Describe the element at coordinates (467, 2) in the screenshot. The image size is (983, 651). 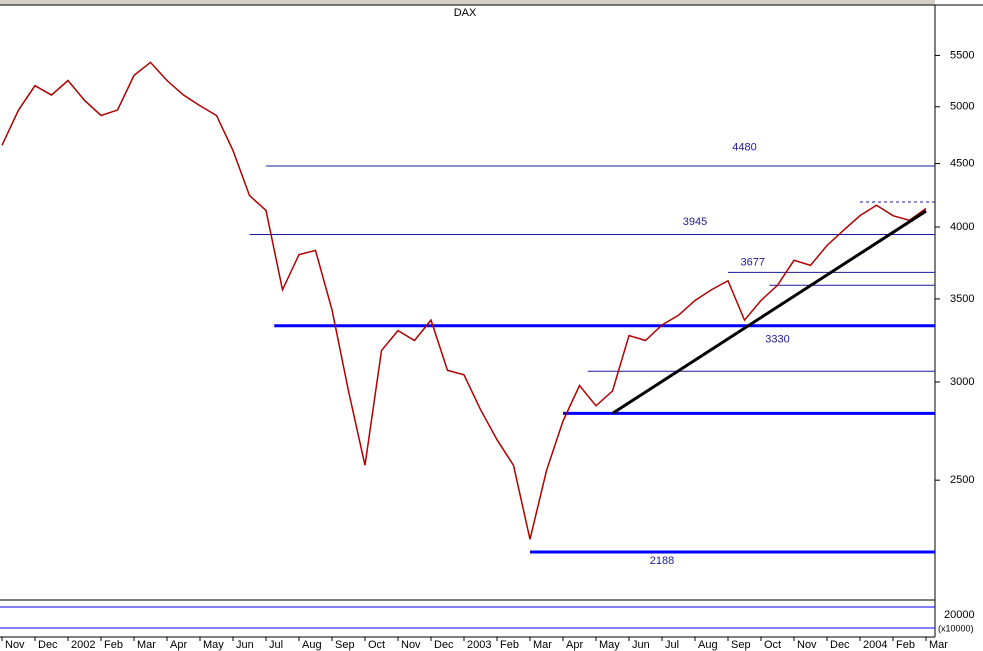
I see `top-strip` at that location.